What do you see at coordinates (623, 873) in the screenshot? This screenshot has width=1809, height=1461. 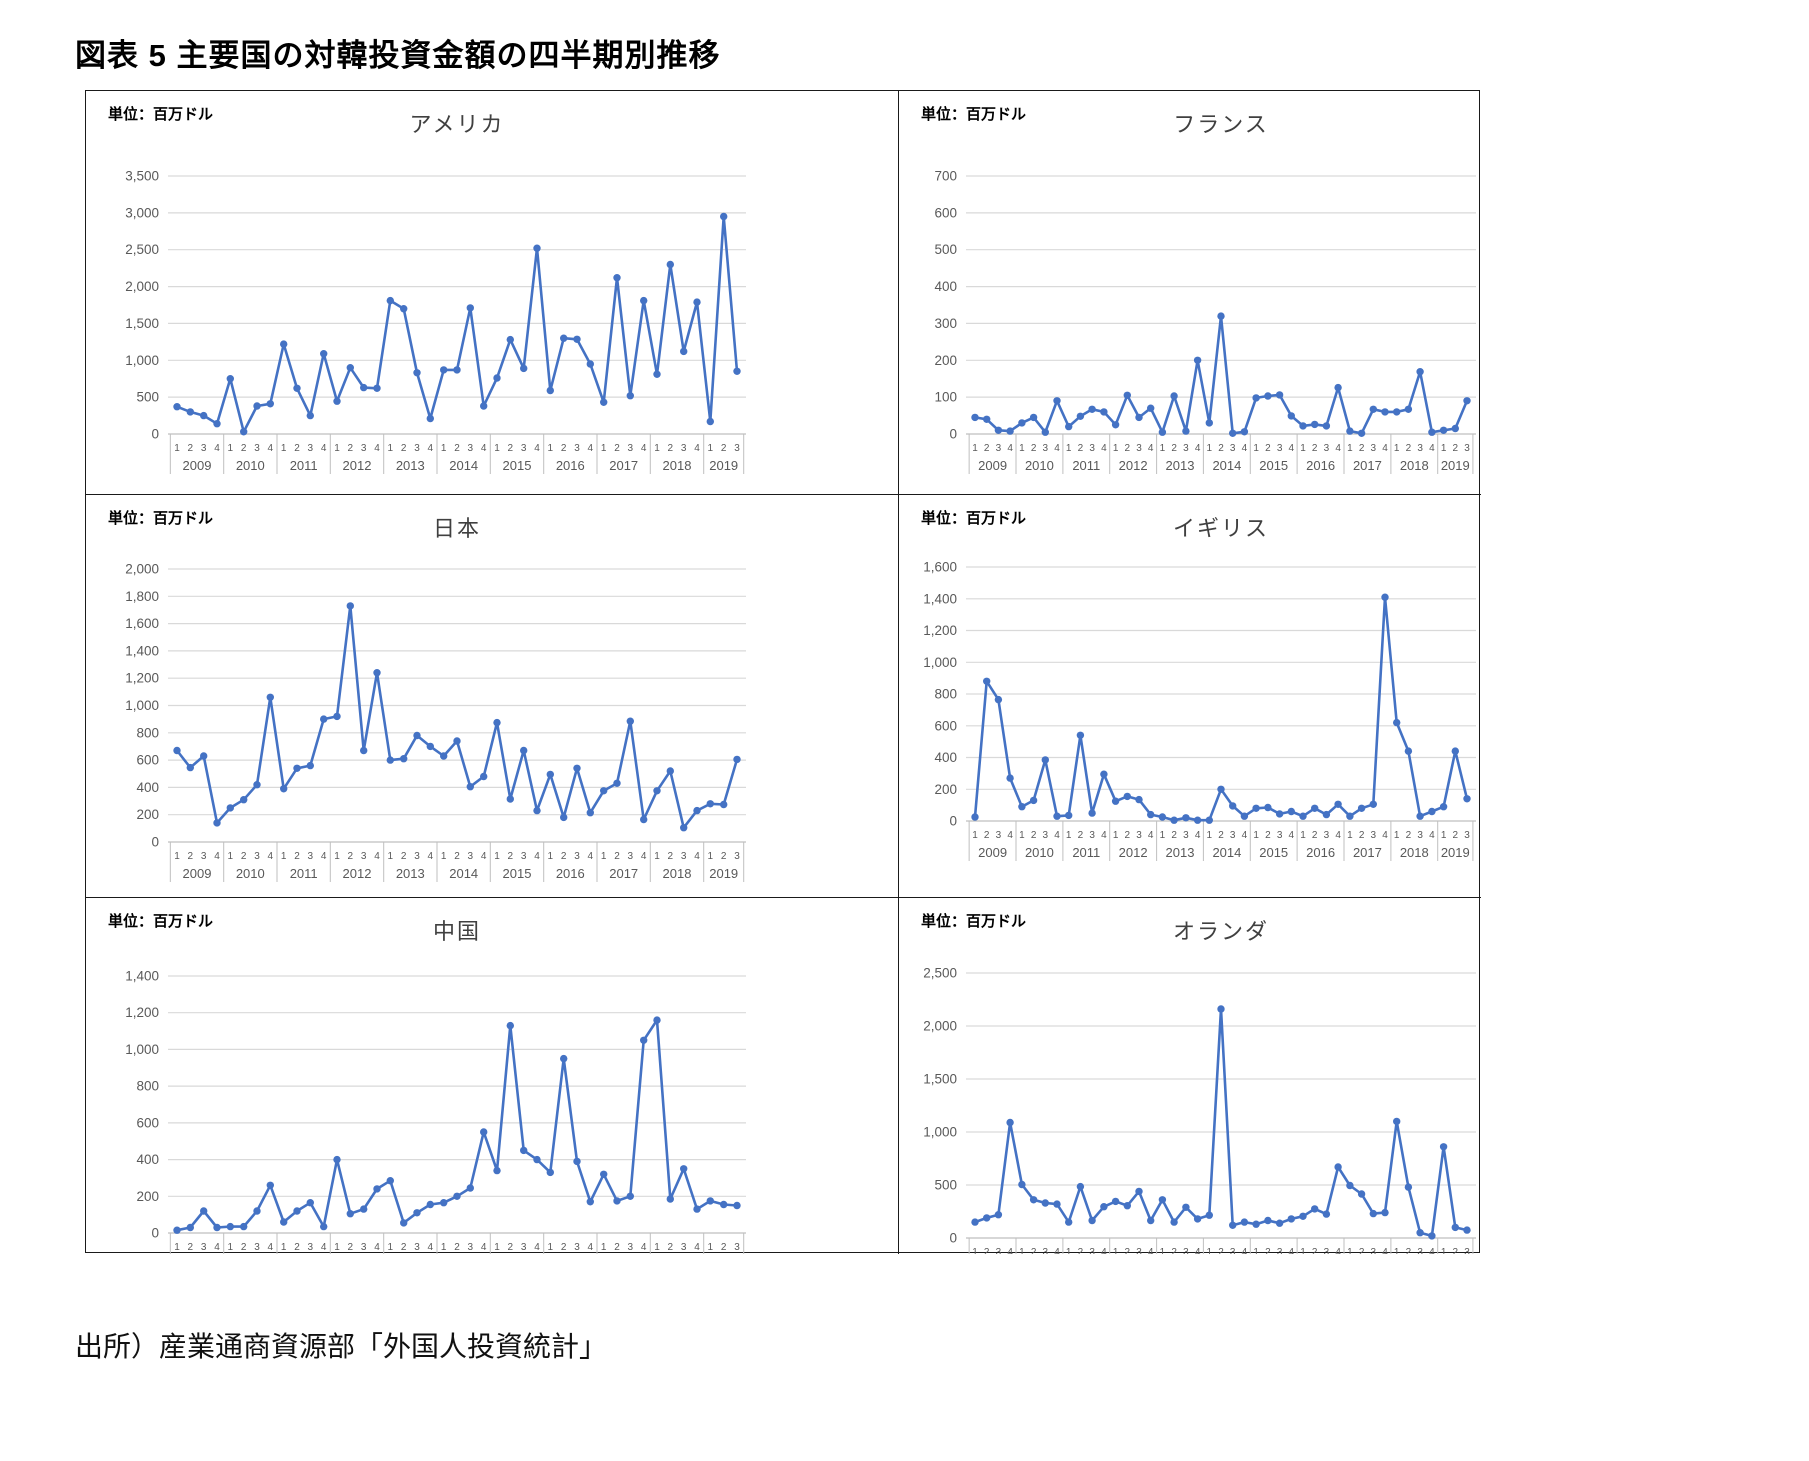 I see `svg-text: 2017` at bounding box center [623, 873].